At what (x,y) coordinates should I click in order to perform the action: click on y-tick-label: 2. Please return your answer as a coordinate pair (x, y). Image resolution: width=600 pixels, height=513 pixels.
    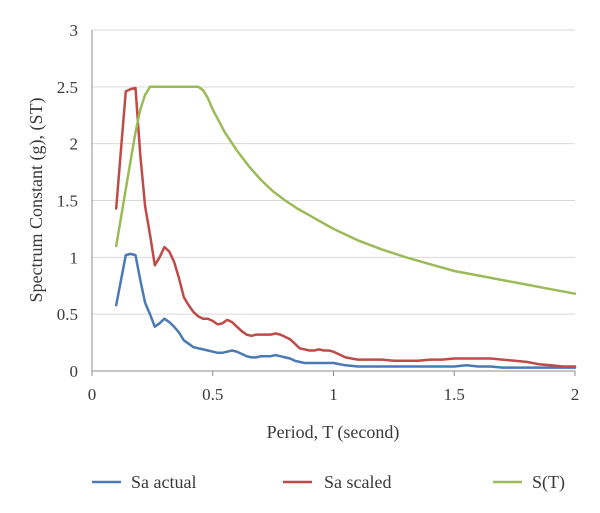
    Looking at the image, I should click on (74, 144).